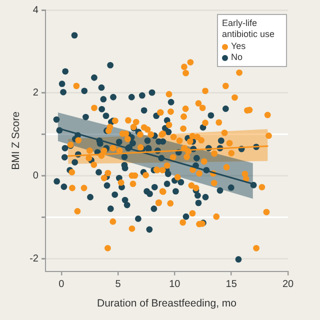 The height and width of the screenshot is (320, 320). Describe the element at coordinates (237, 57) in the screenshot. I see `legend-label: No` at that location.